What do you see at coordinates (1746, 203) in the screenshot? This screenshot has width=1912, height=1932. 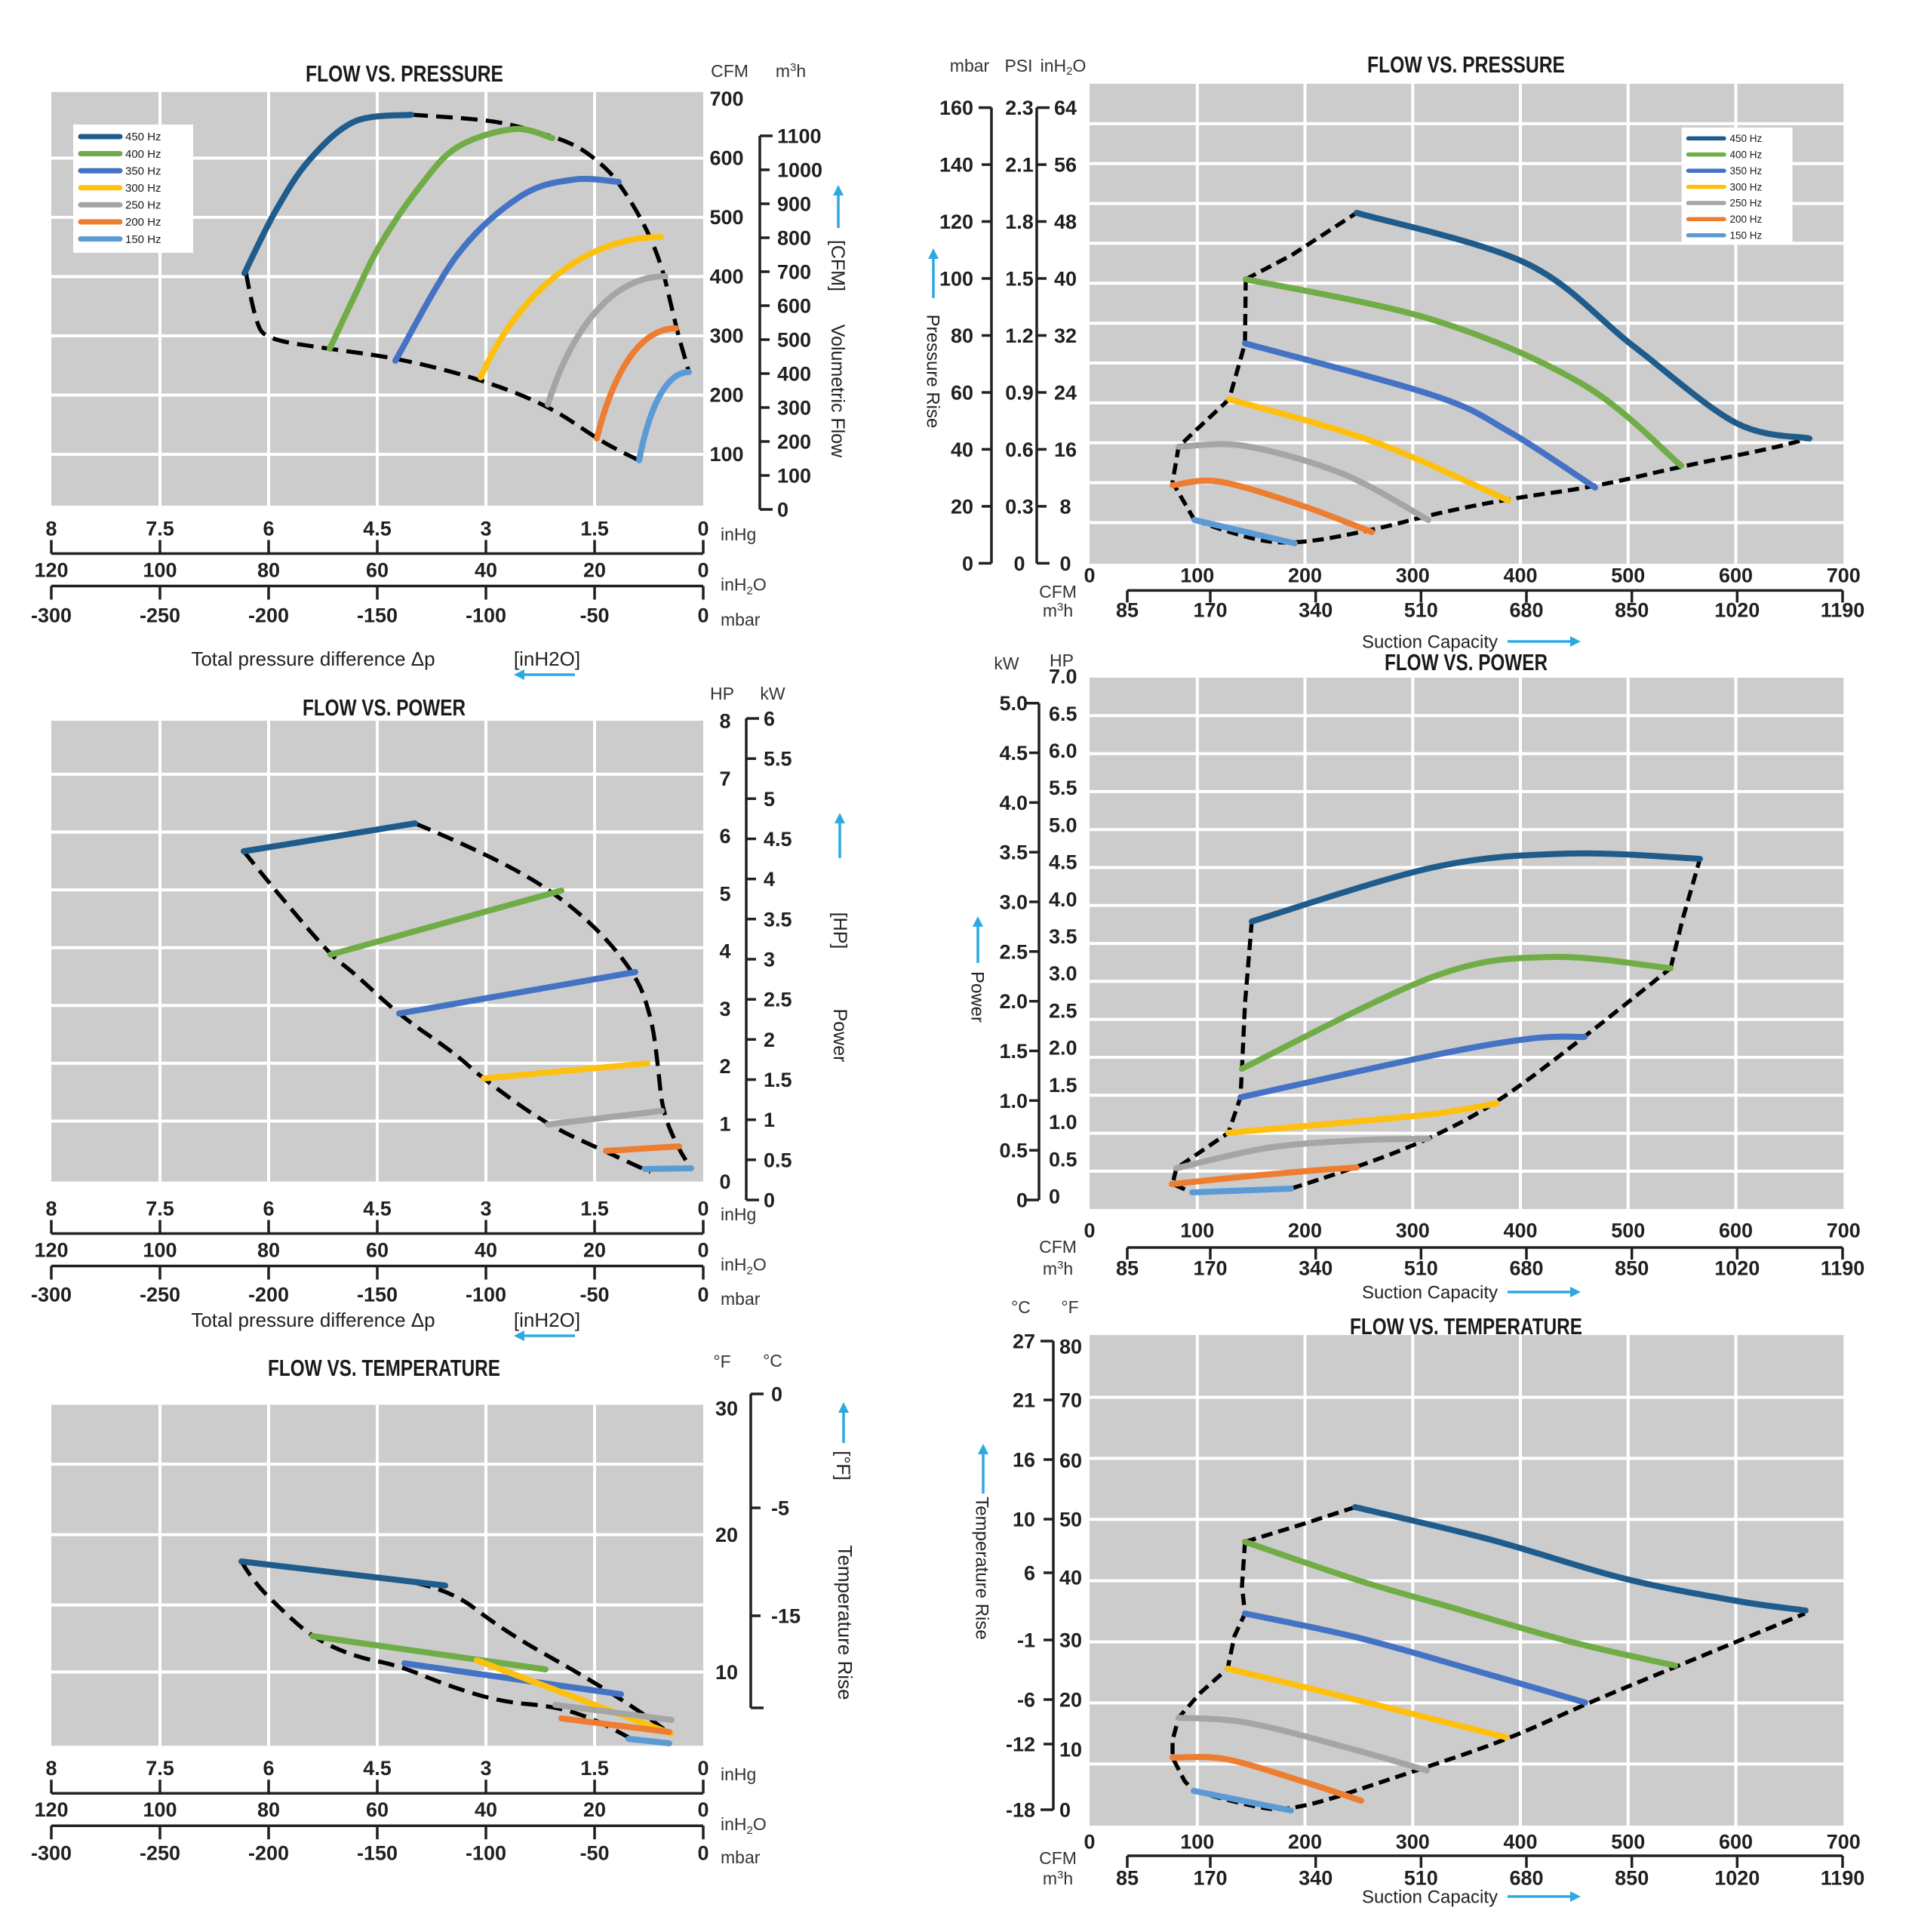 I see `svg-text: 250 Hz` at bounding box center [1746, 203].